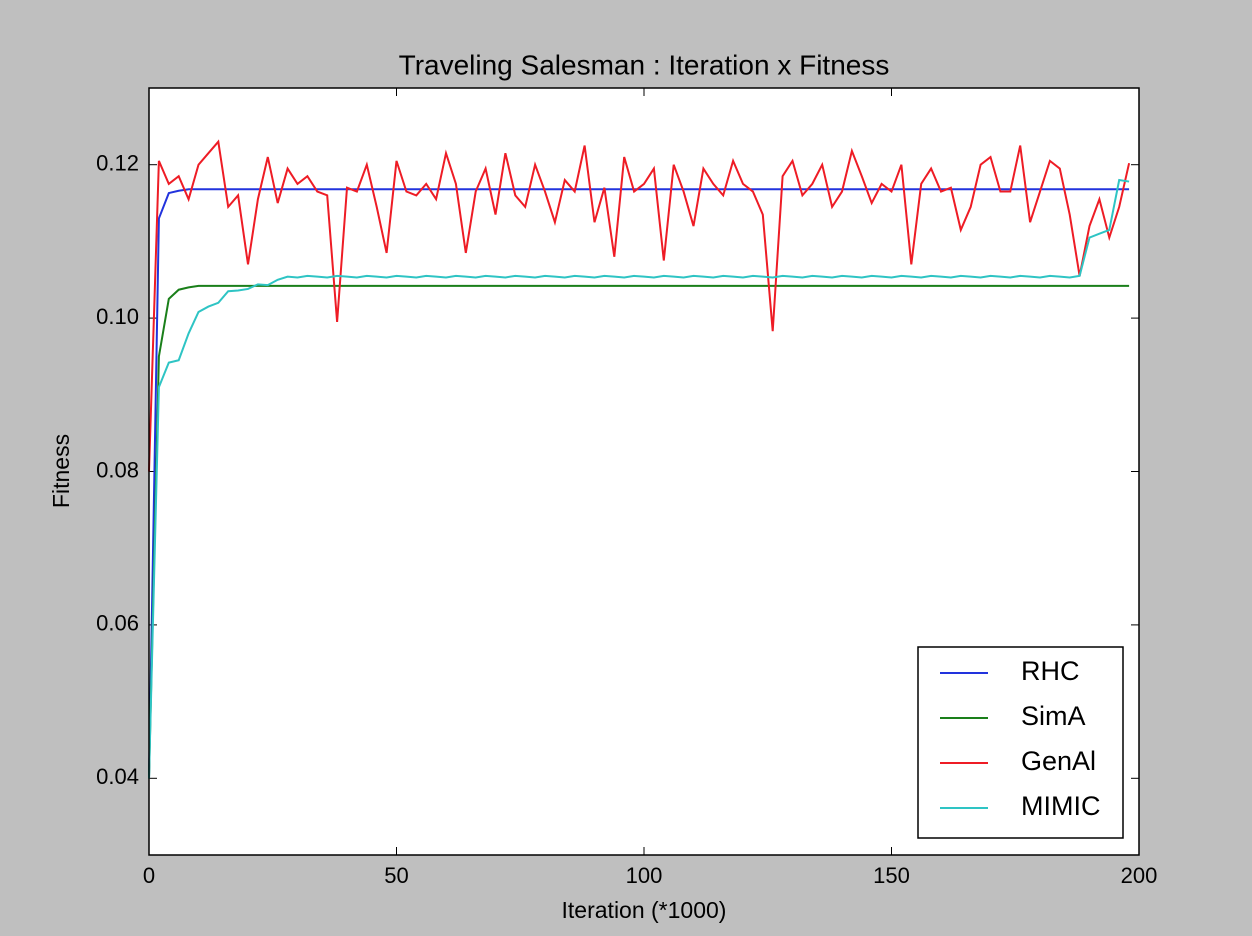 Image resolution: width=1252 pixels, height=936 pixels. Describe the element at coordinates (1139, 875) in the screenshot. I see `x-tick-label: 200` at that location.